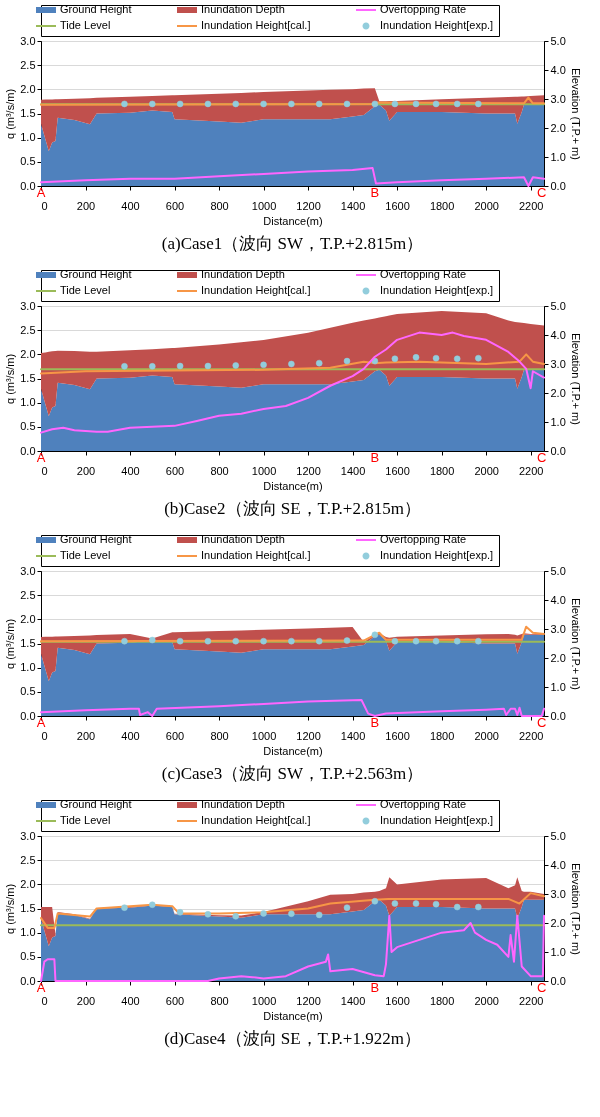 The image size is (600, 1117). What do you see at coordinates (256, 555) in the screenshot?
I see `legend-label: Inundation Height[cal.]` at bounding box center [256, 555].